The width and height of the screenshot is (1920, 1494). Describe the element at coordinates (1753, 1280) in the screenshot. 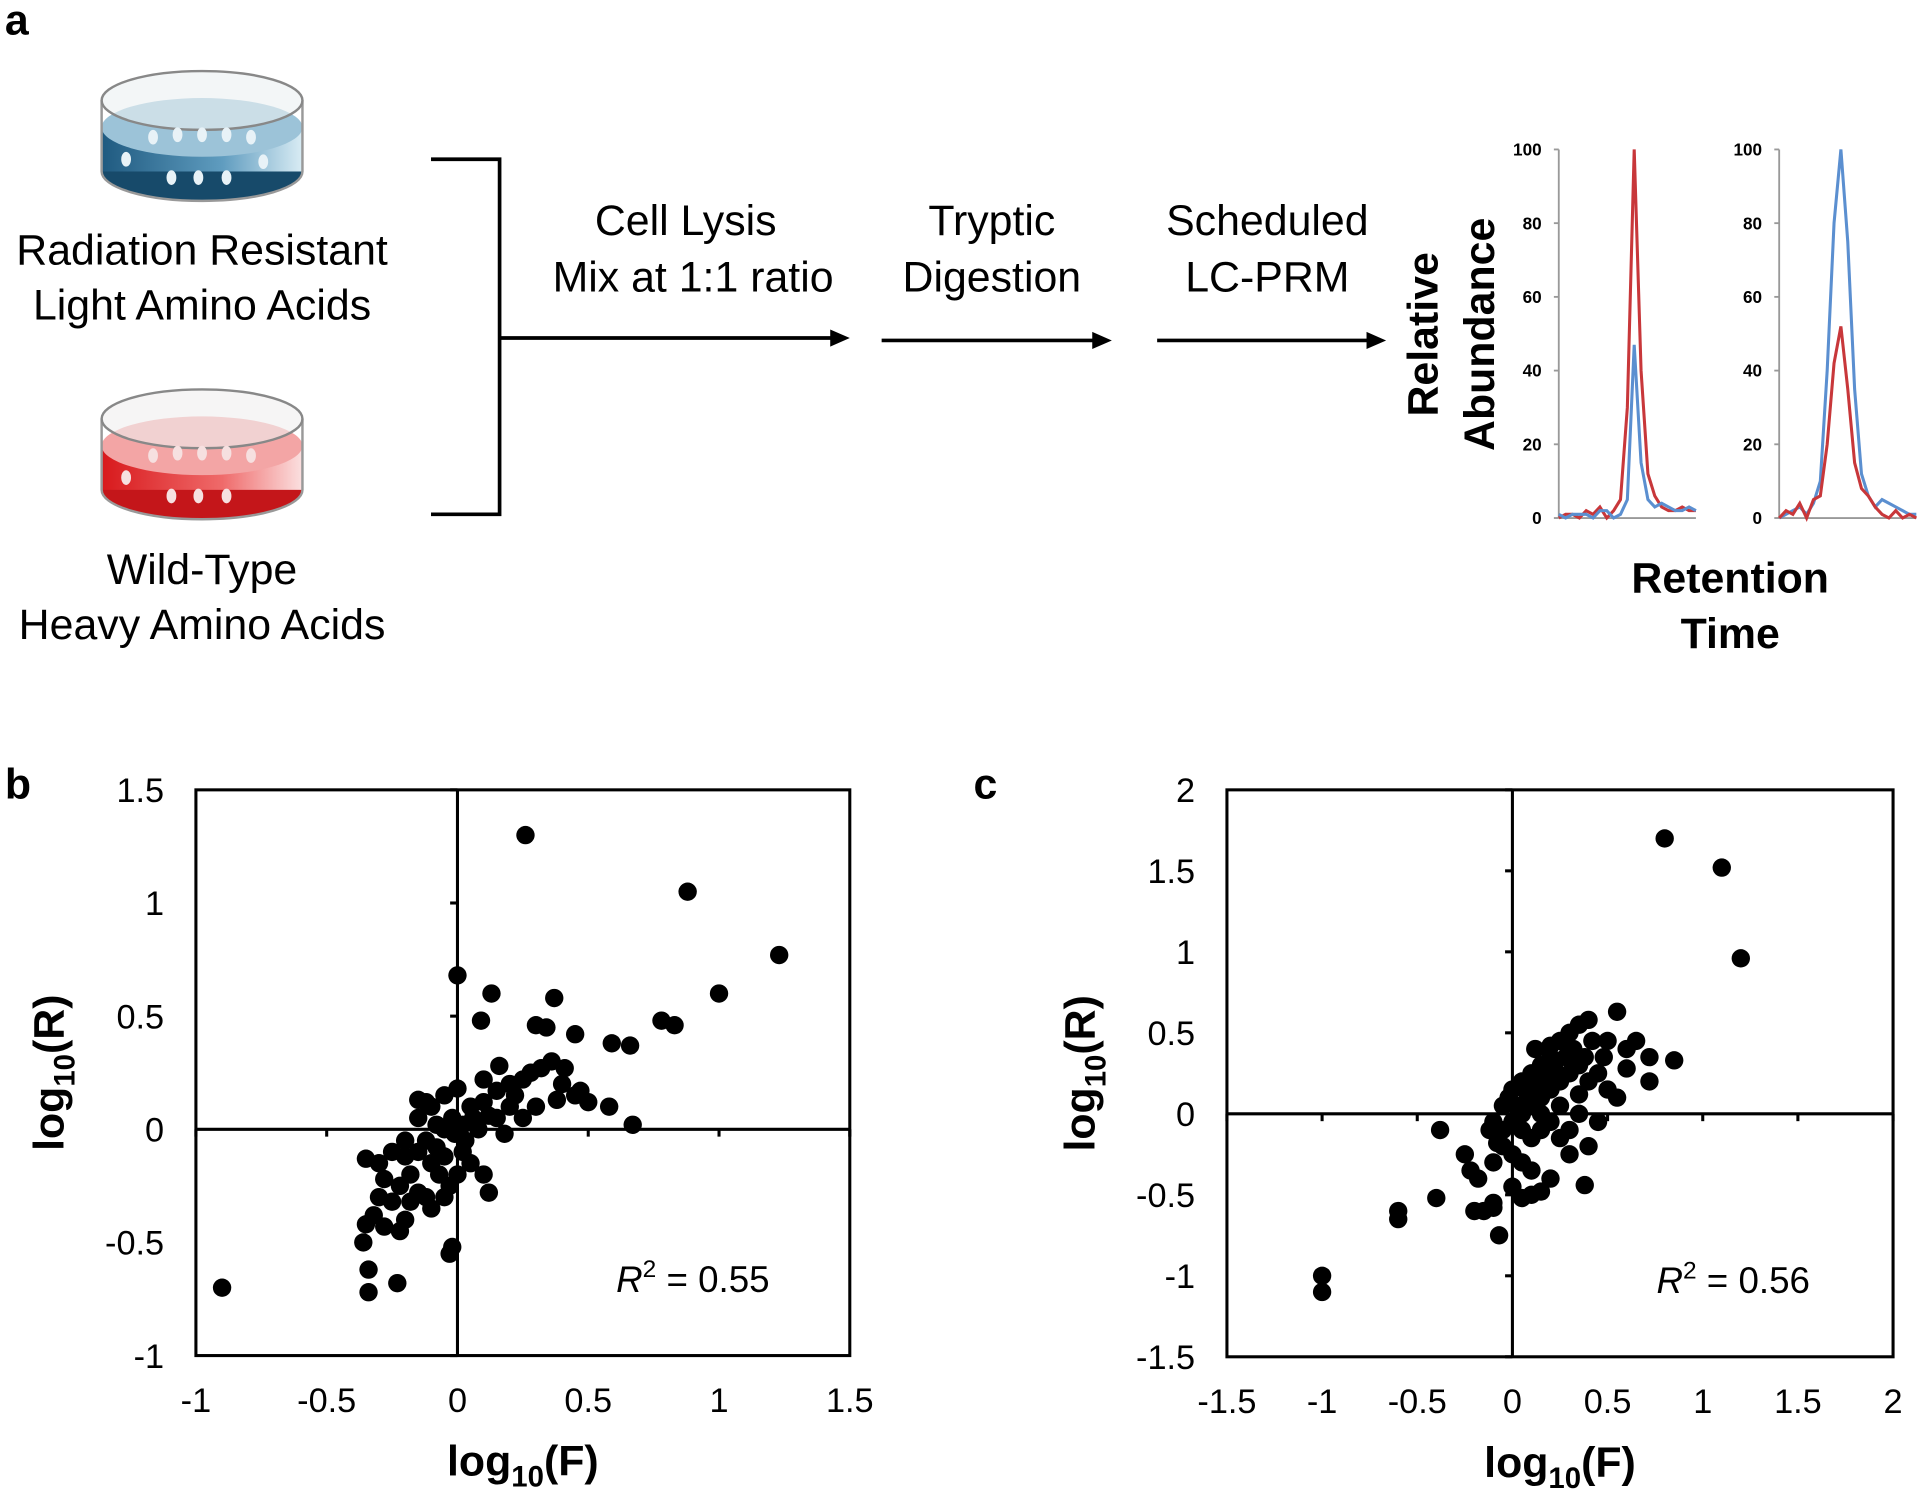

I see `annotation-text: = 0.56` at that location.